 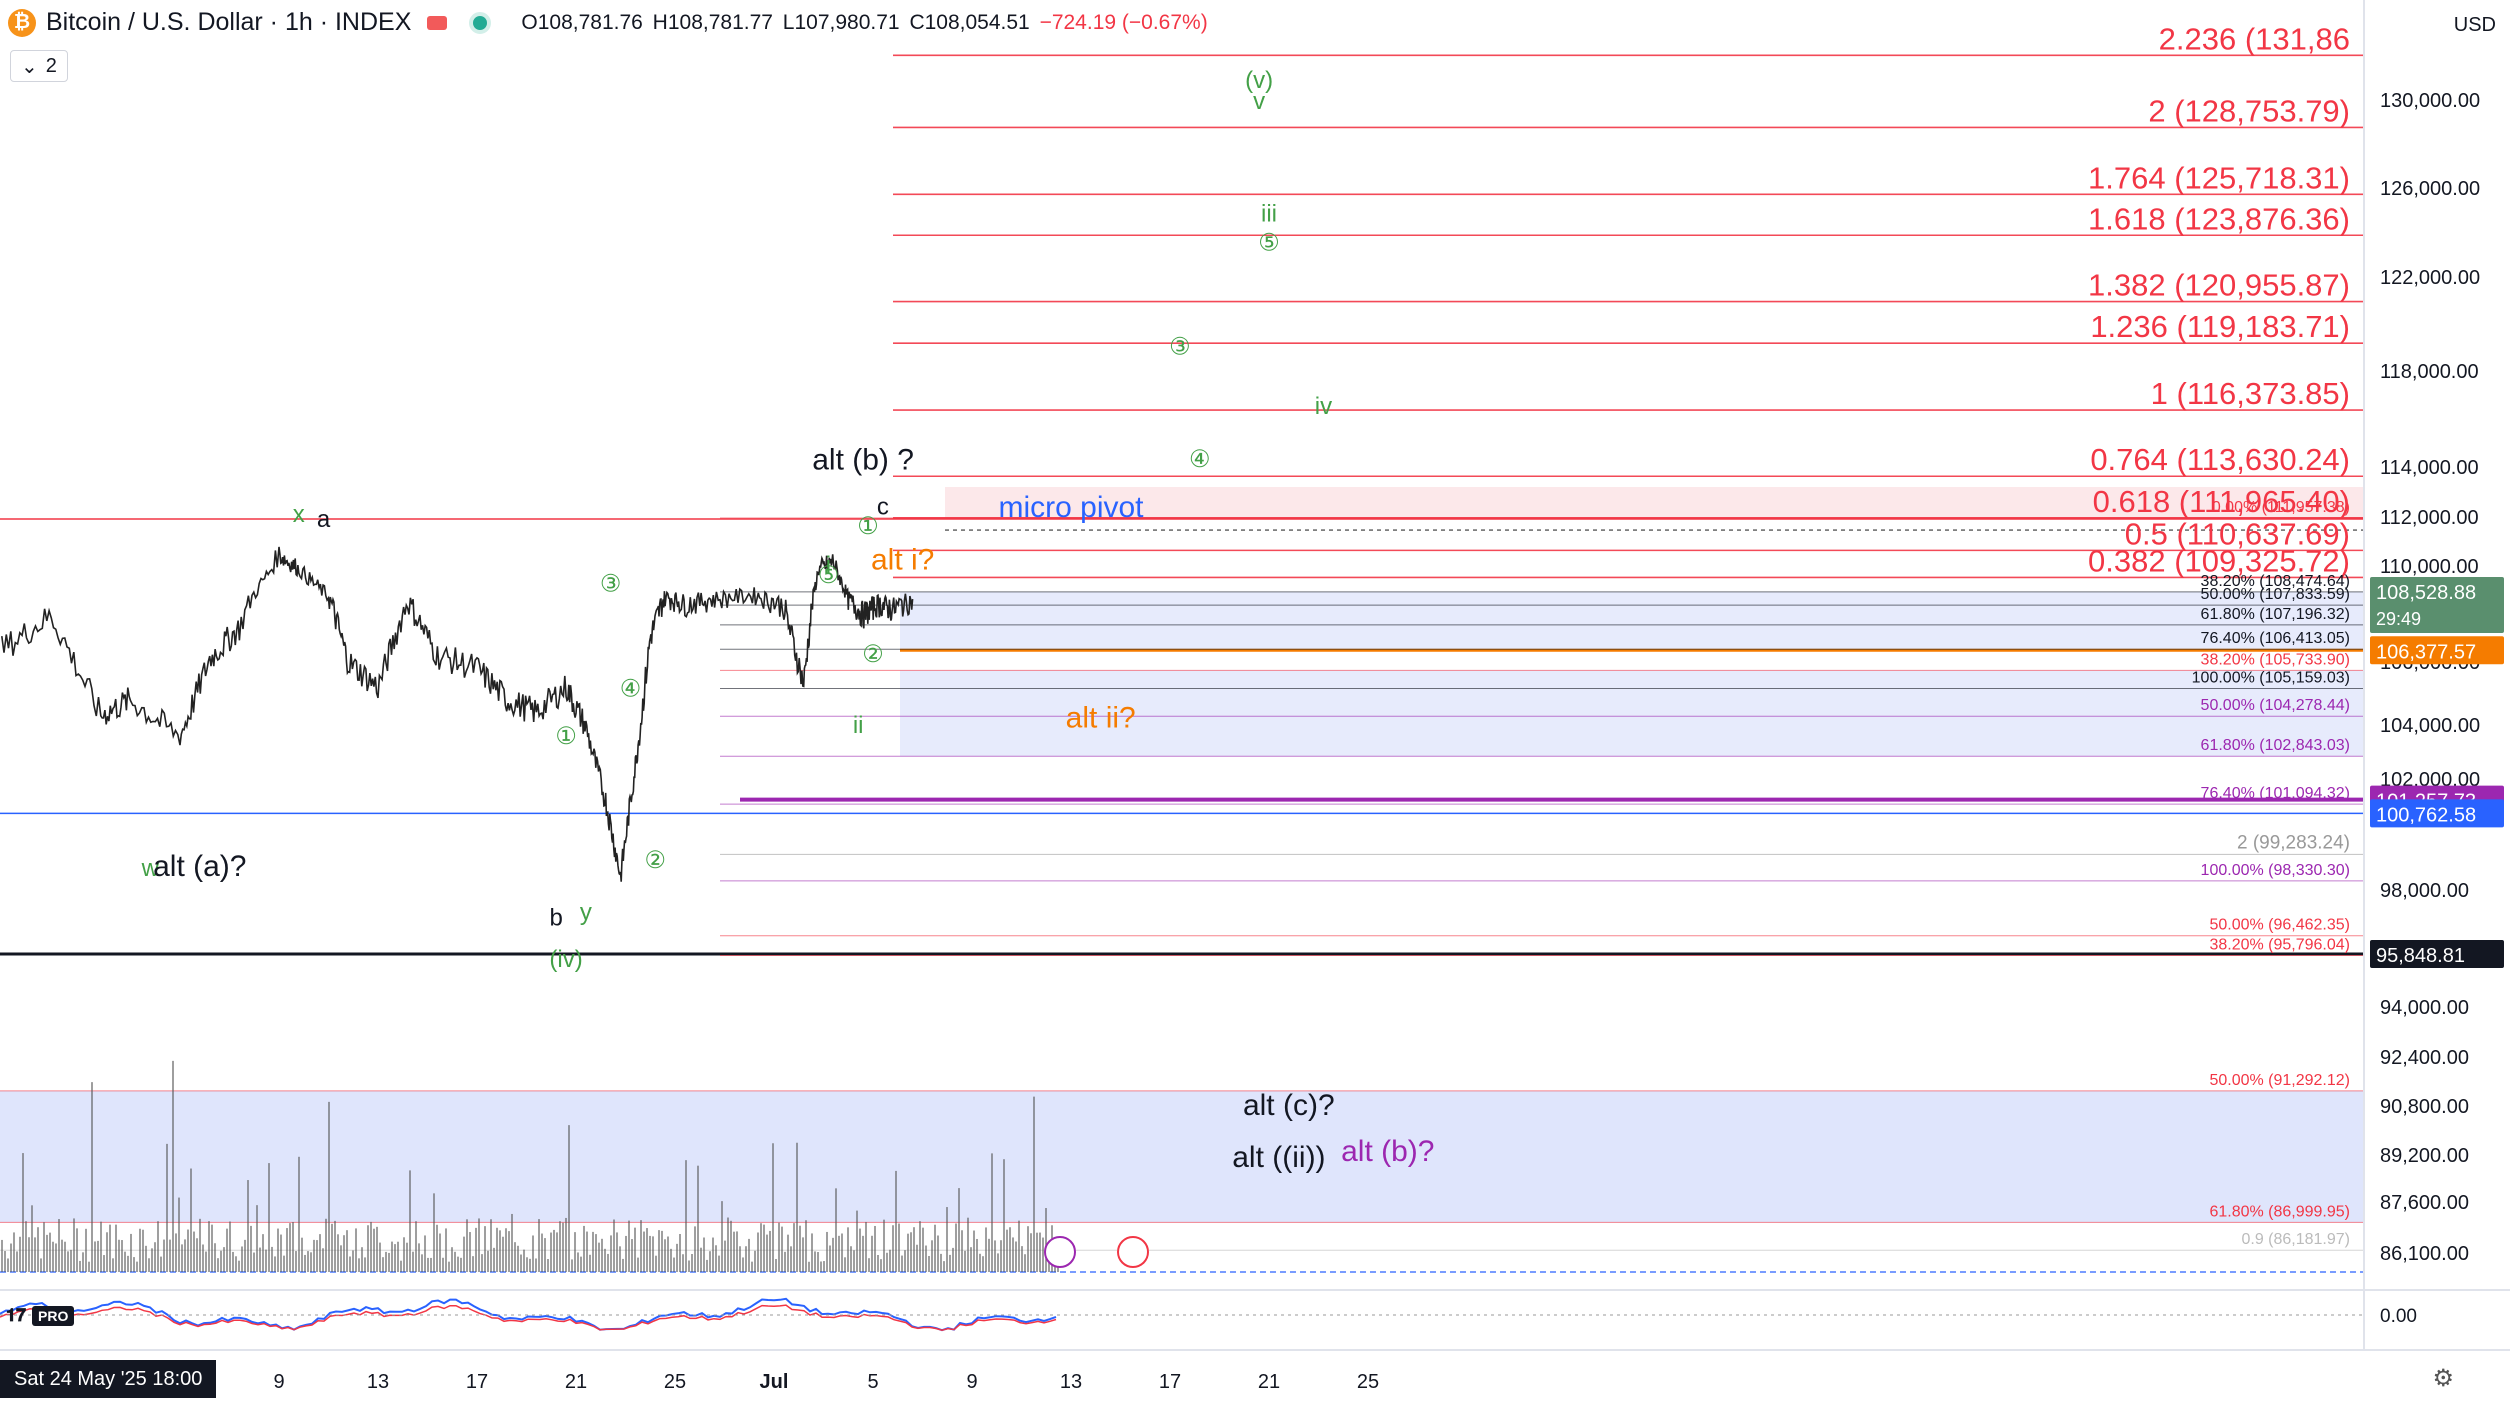 I want to click on change-value: −724.19 (−0.67%), so click(x=1123, y=22).